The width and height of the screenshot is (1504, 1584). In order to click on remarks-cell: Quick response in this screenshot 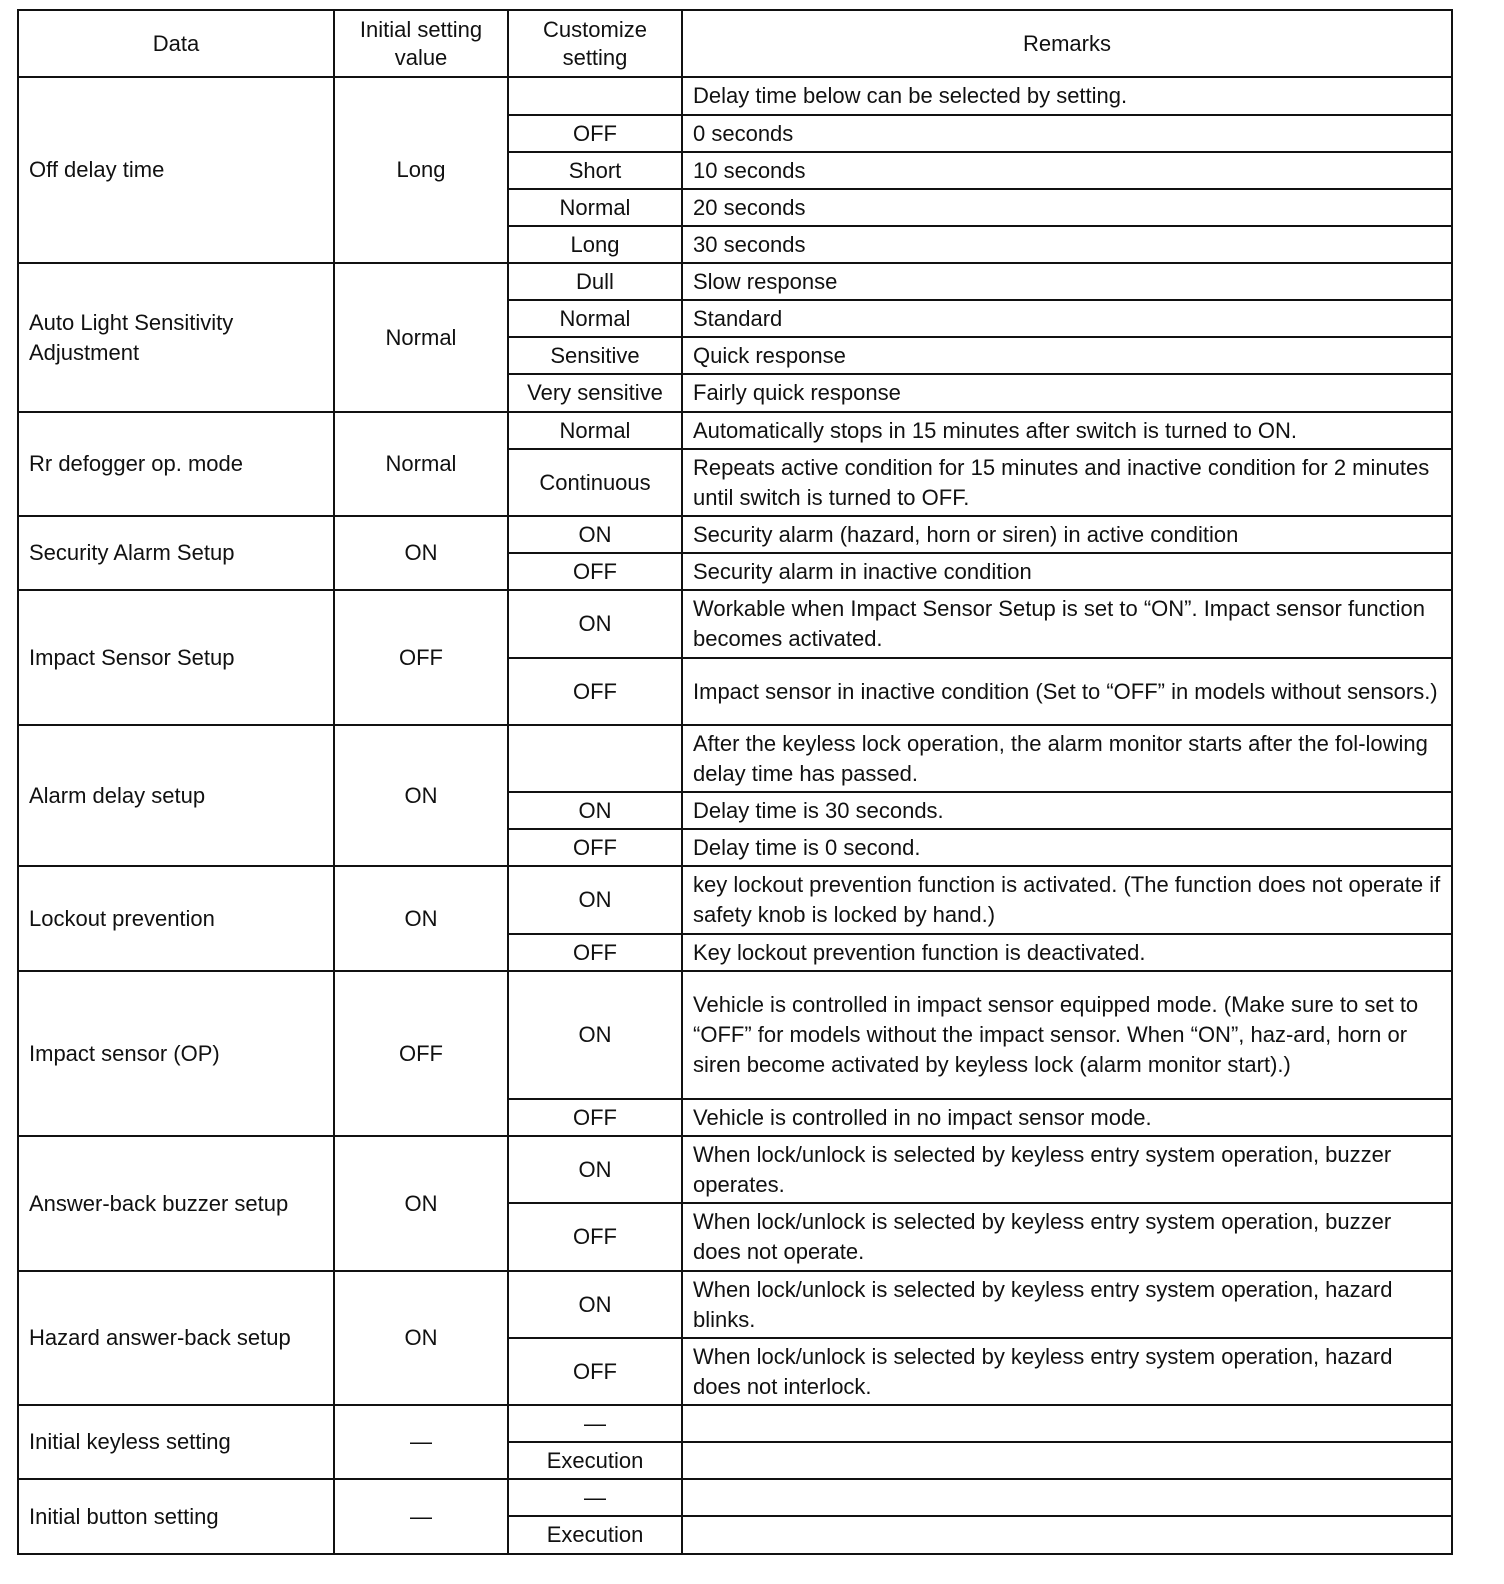, I will do `click(1067, 355)`.